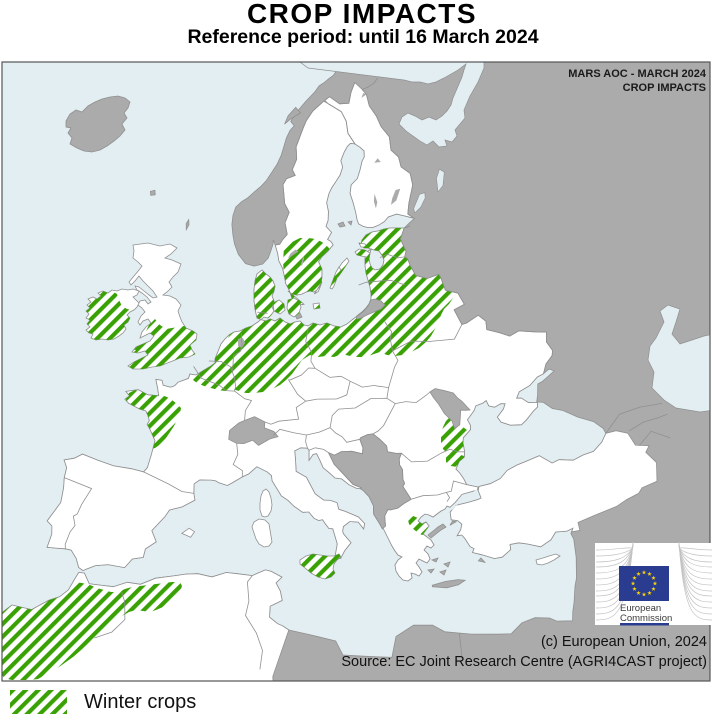  Describe the element at coordinates (640, 608) in the screenshot. I see `svg-text: European` at that location.